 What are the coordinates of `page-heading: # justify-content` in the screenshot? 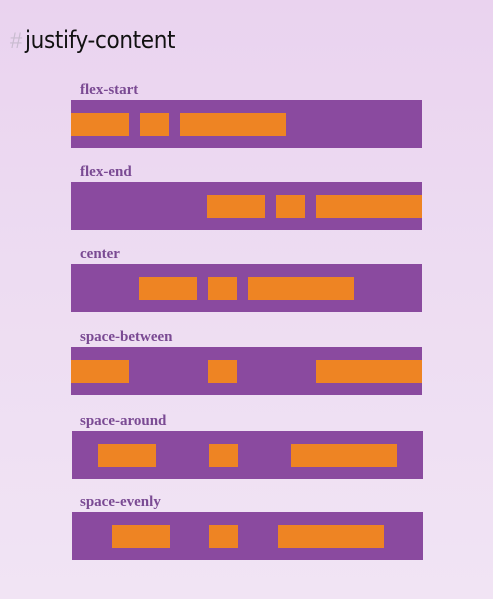 It's located at (101, 46).